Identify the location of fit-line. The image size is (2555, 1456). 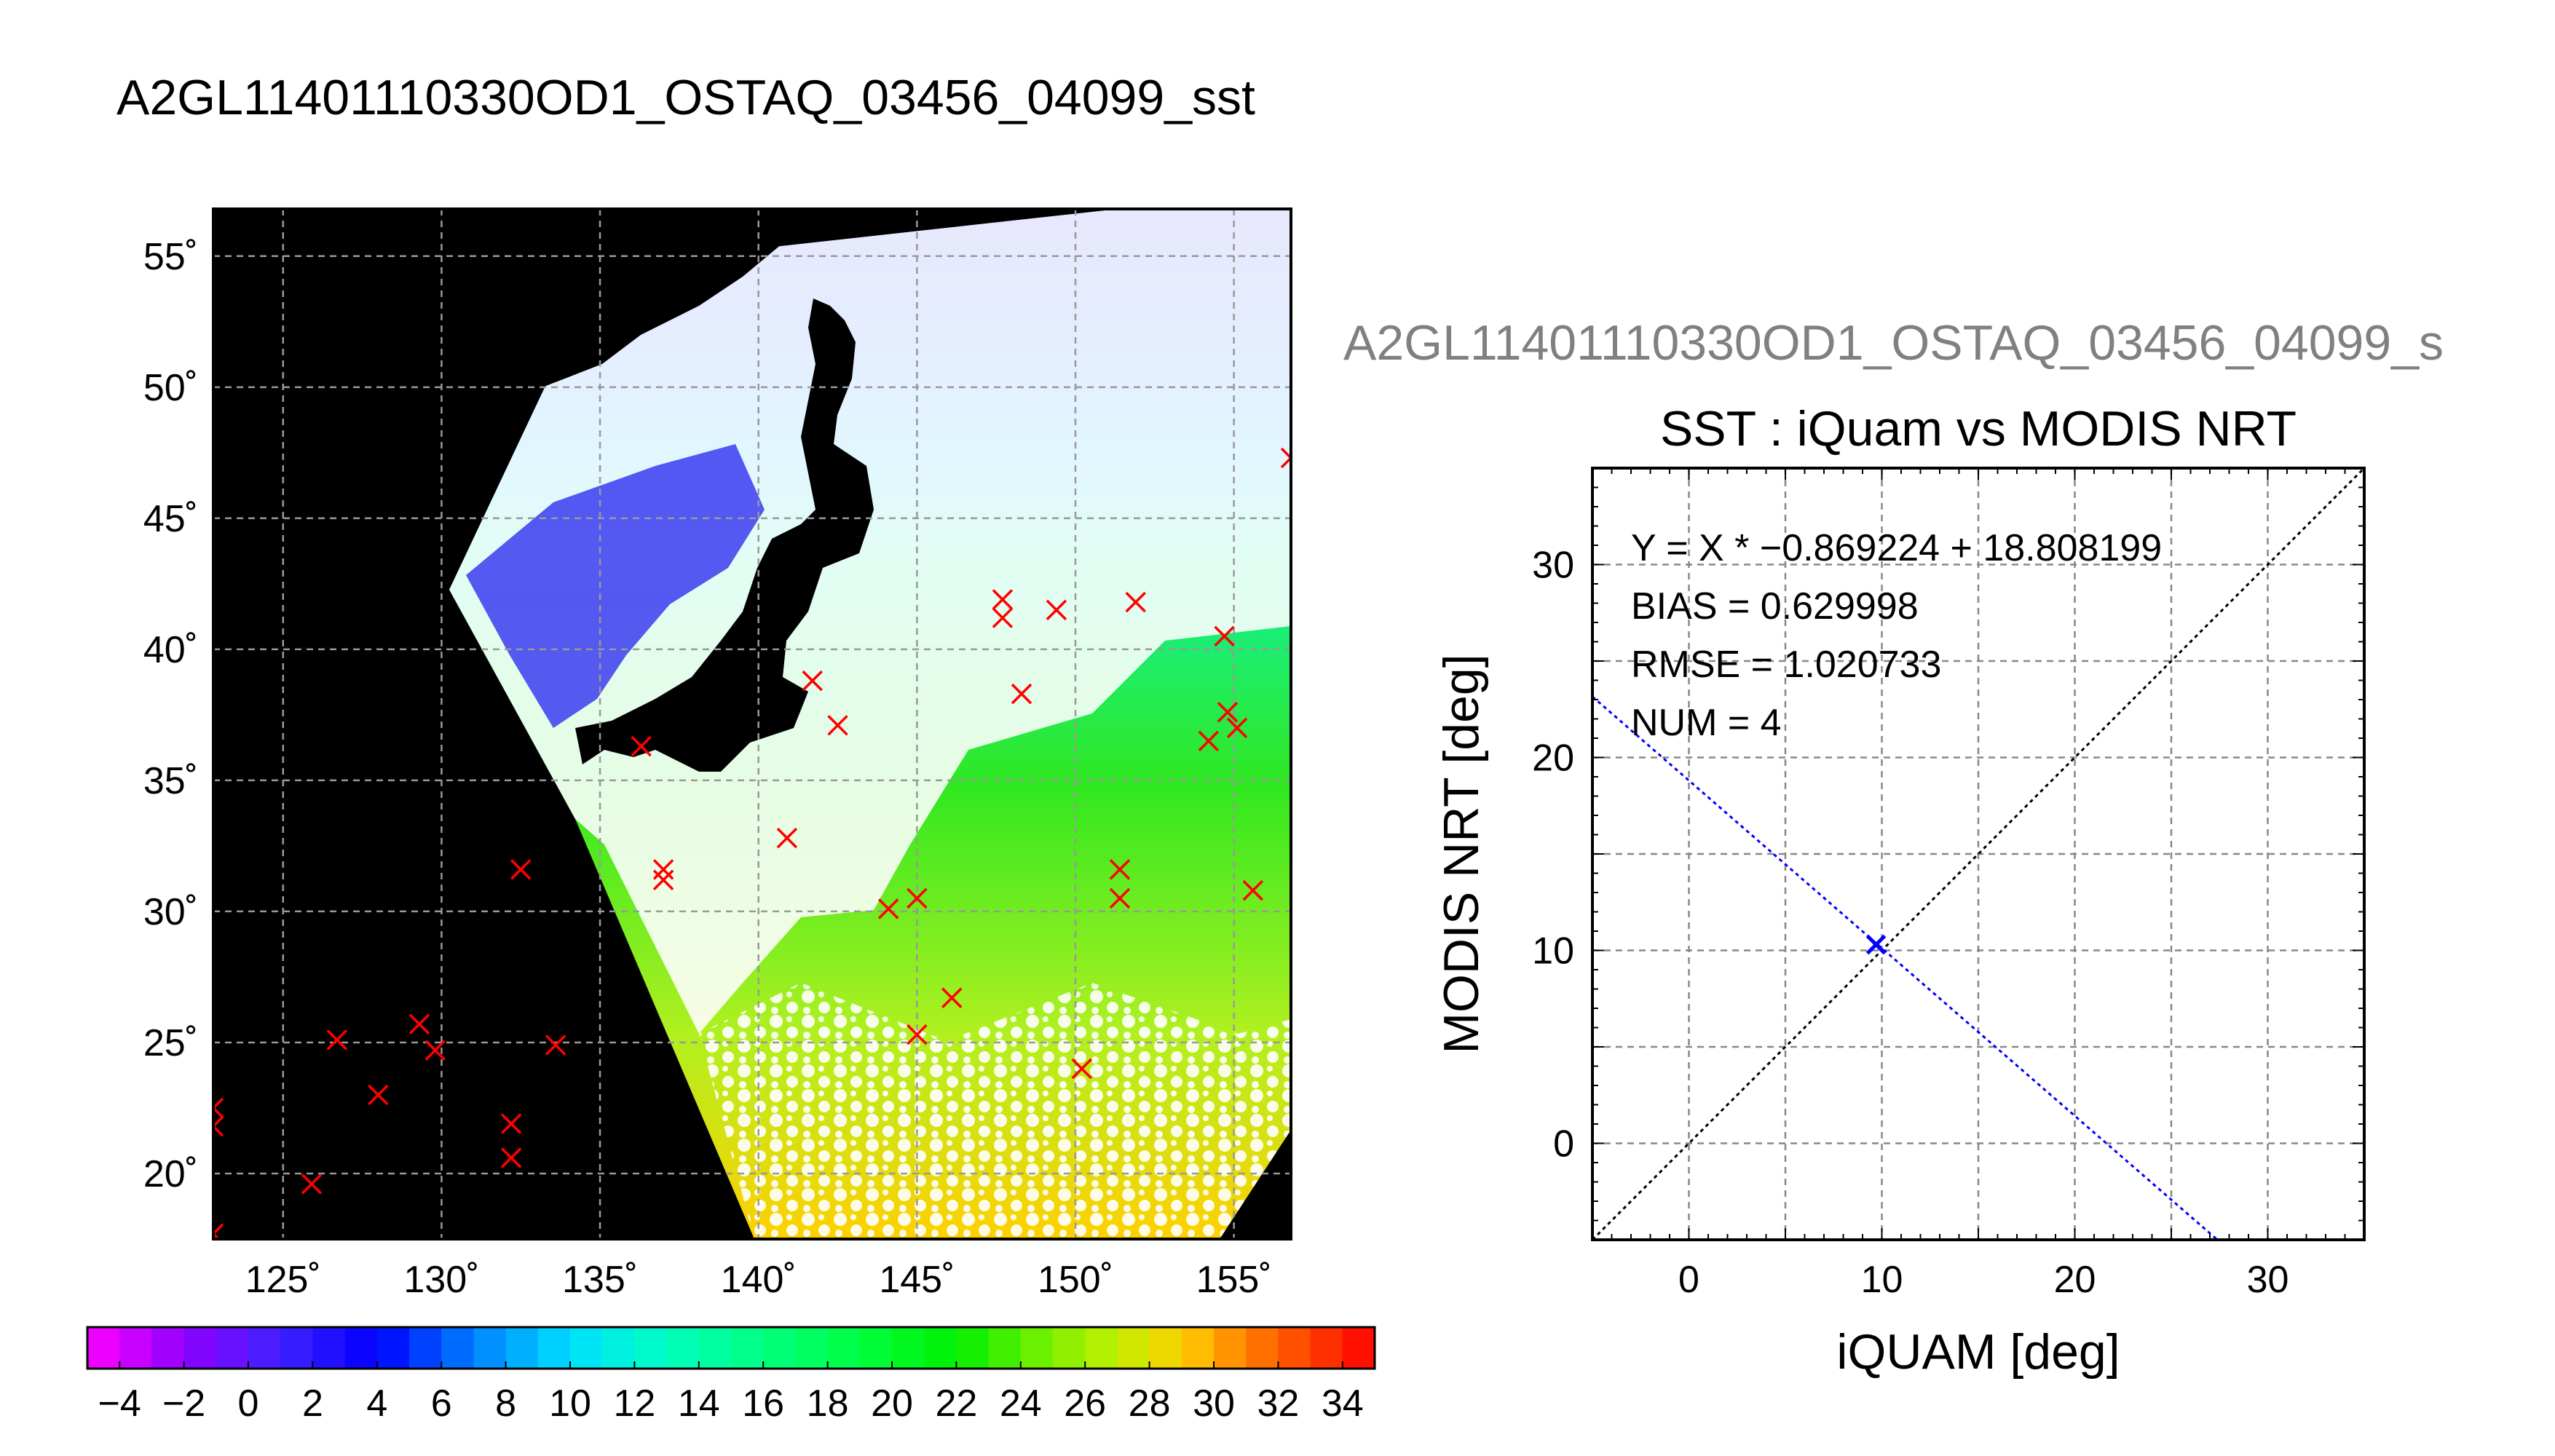
(1905, 967).